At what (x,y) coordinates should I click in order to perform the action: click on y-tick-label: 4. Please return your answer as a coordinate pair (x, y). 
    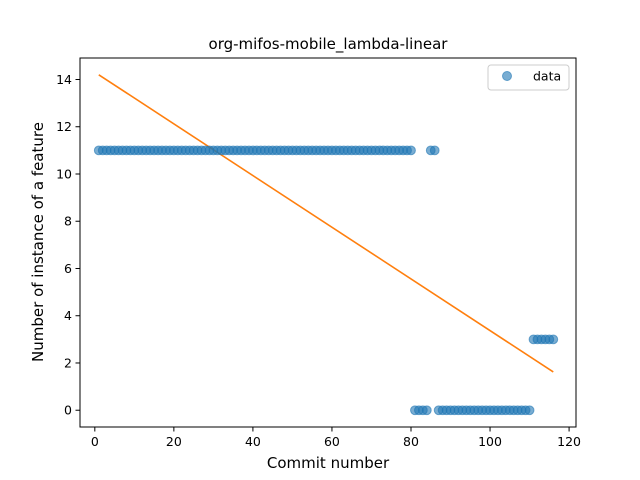
    Looking at the image, I should click on (68, 315).